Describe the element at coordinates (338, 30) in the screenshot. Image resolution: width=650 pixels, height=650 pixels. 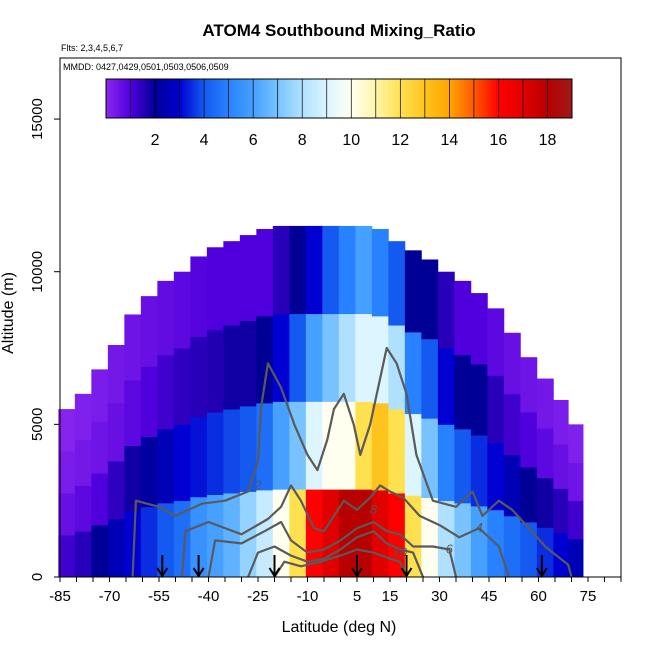
I see `chart-title: ATOM4 Southbound Mixing_Ratio` at that location.